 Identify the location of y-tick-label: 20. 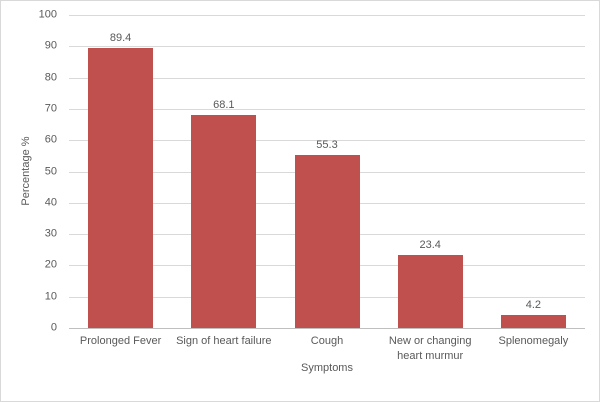
(50, 264).